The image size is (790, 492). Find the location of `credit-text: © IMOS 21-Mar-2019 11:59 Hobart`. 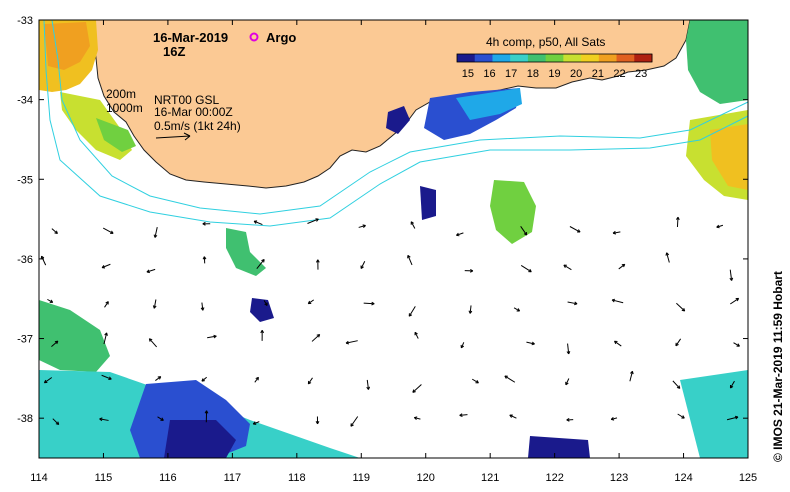

credit-text: © IMOS 21-Mar-2019 11:59 Hobart is located at coordinates (778, 366).